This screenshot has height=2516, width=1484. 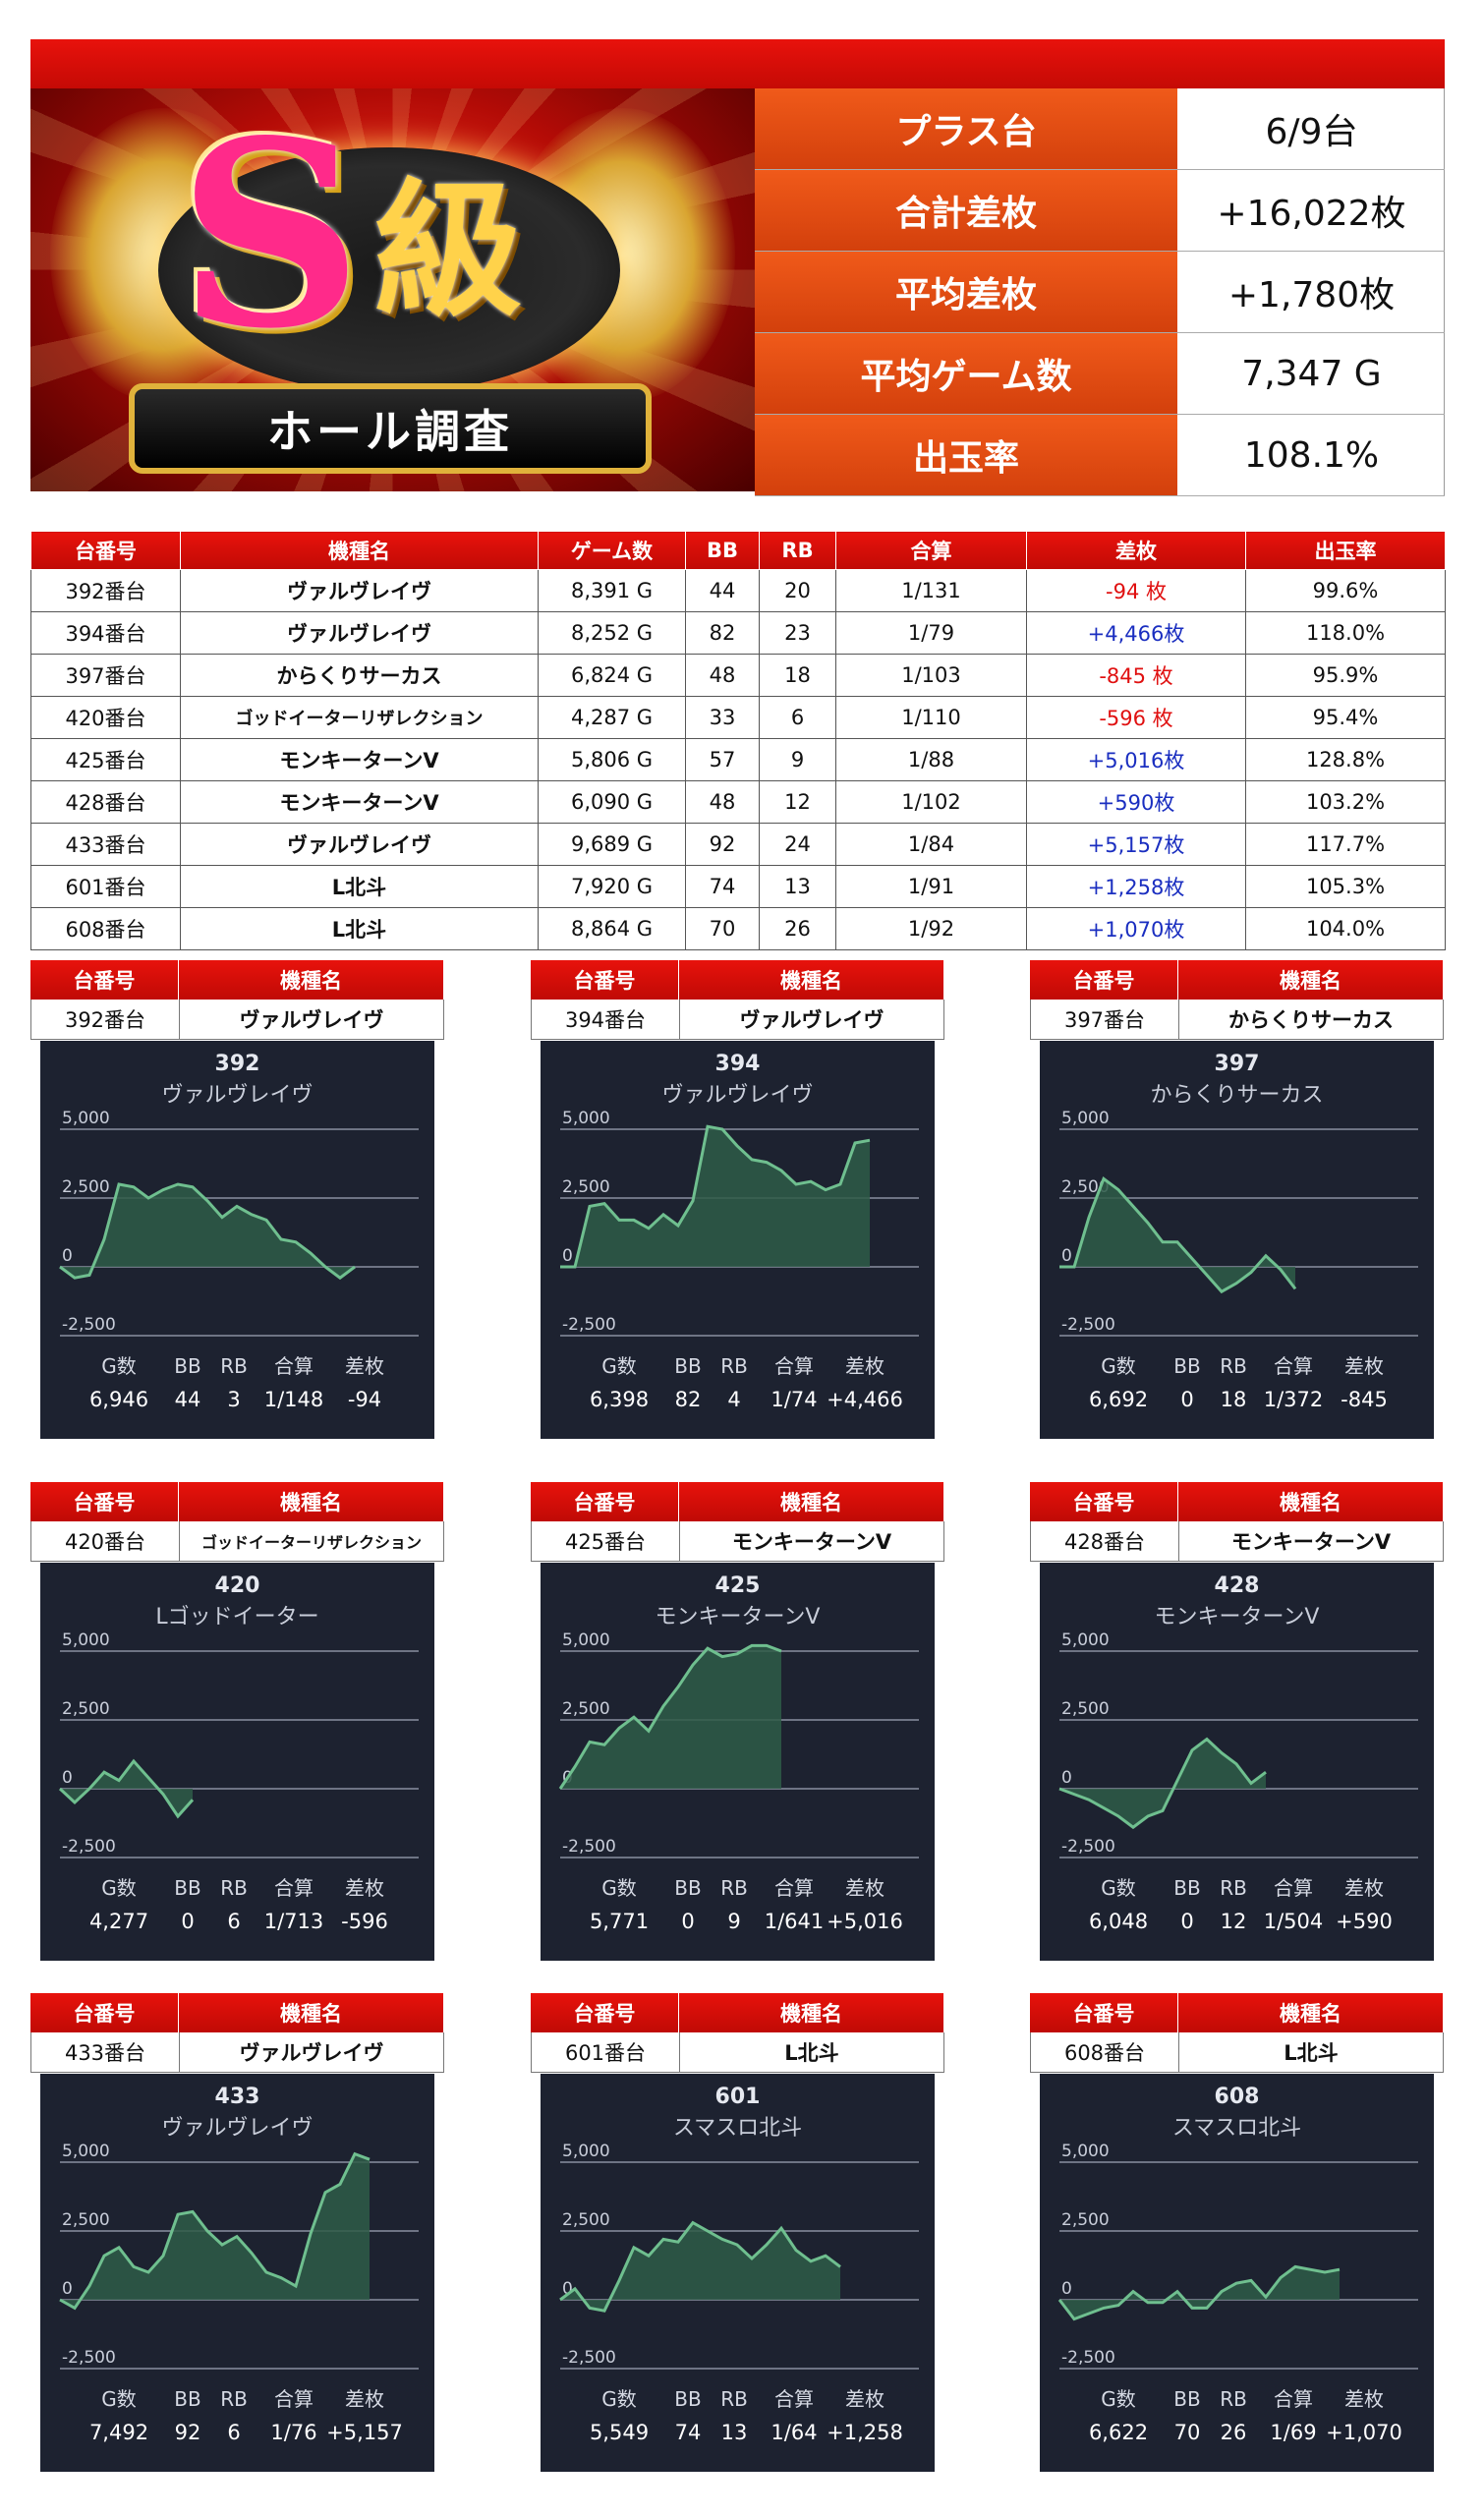 I want to click on table-cell: 95.4%, so click(x=1345, y=717).